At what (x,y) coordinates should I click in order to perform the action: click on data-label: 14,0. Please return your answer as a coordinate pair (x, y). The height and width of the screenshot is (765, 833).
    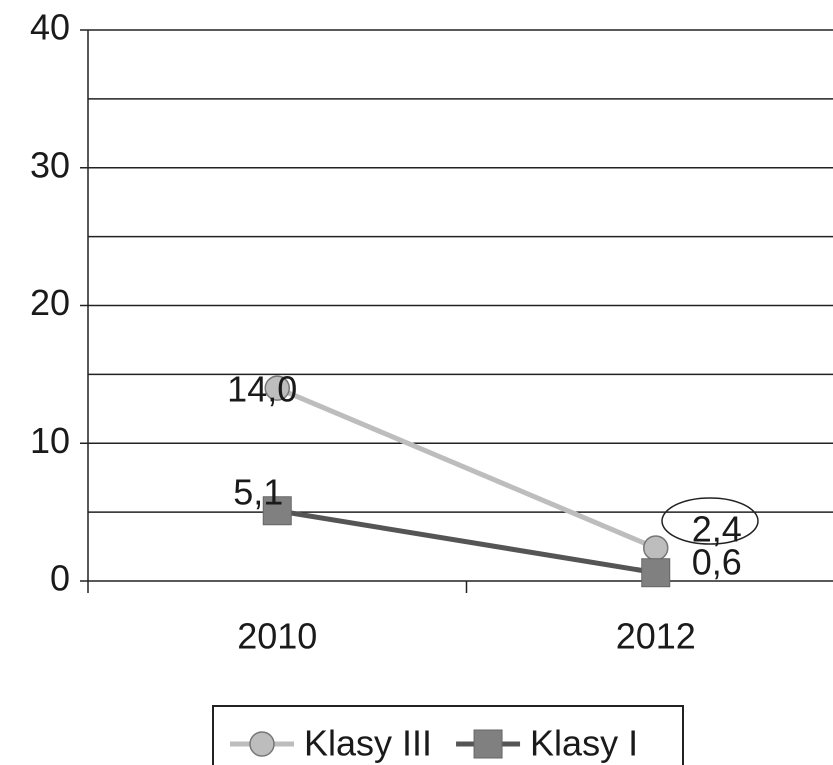
    Looking at the image, I should click on (262, 389).